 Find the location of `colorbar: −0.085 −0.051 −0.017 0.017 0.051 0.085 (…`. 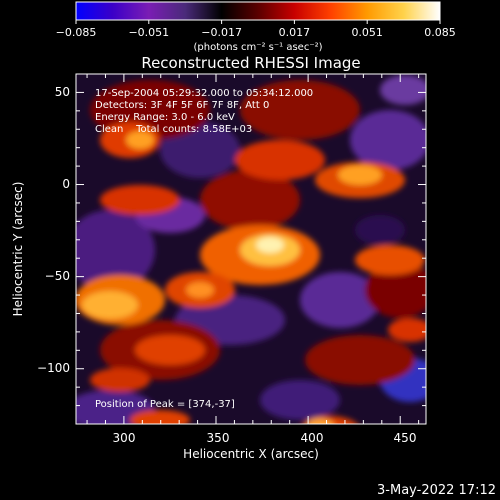

colorbar: −0.085 −0.051 −0.017 0.017 0.051 0.085 (… is located at coordinates (256, 27).